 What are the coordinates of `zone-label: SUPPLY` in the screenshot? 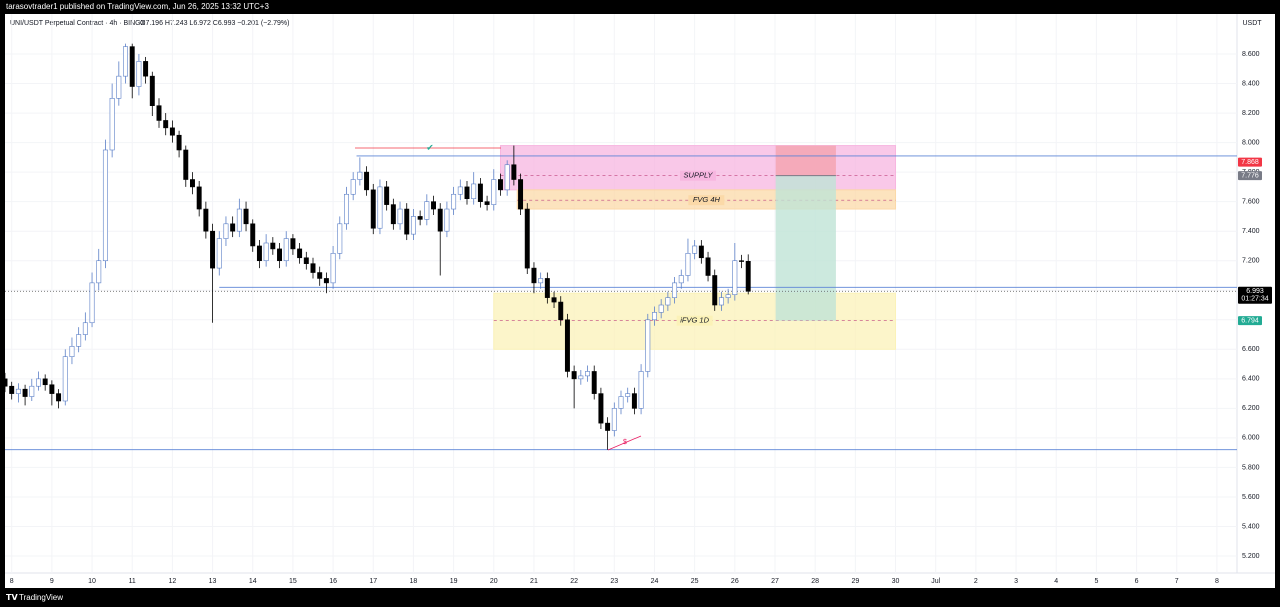 It's located at (699, 175).